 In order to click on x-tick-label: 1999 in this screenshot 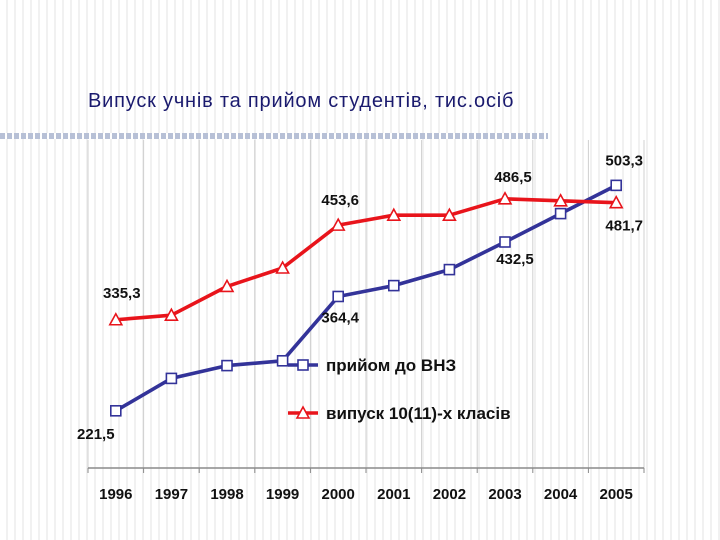, I will do `click(282, 494)`.